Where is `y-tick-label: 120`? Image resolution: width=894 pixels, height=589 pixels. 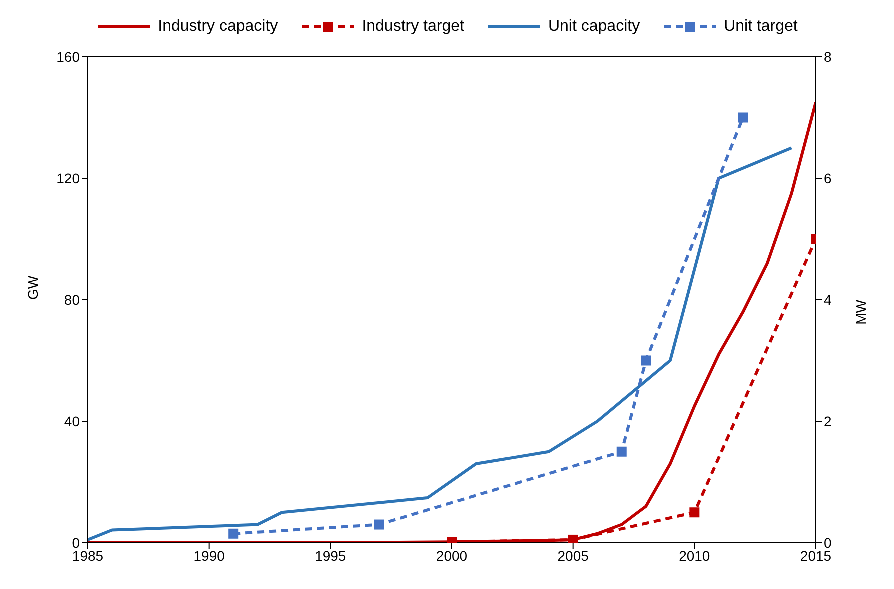 y-tick-label: 120 is located at coordinates (68, 178).